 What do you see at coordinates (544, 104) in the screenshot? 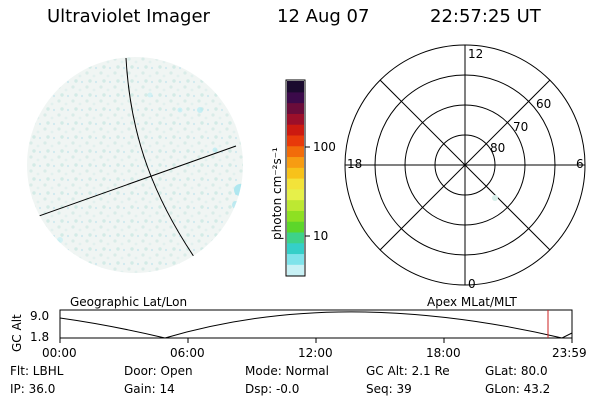
I see `polar-lat-60: 60` at bounding box center [544, 104].